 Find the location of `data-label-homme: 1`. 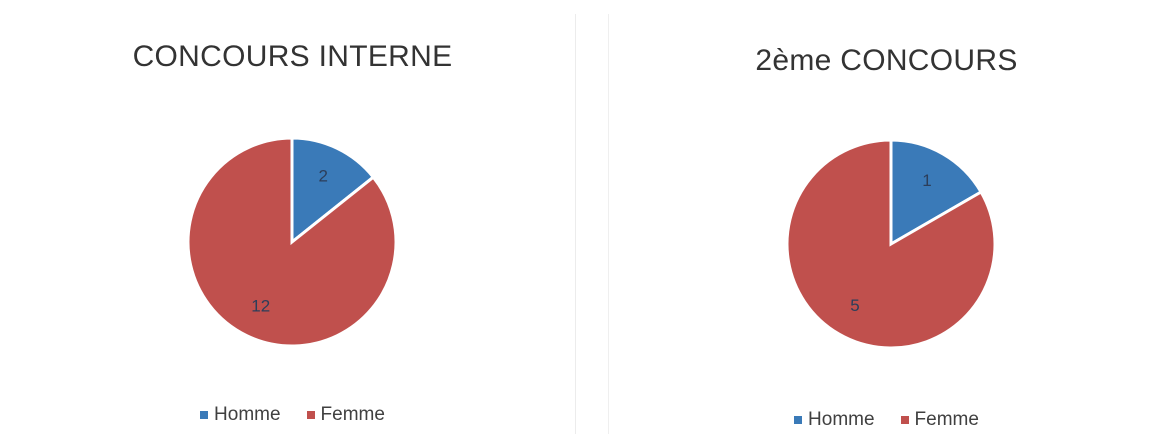

data-label-homme: 1 is located at coordinates (926, 180).